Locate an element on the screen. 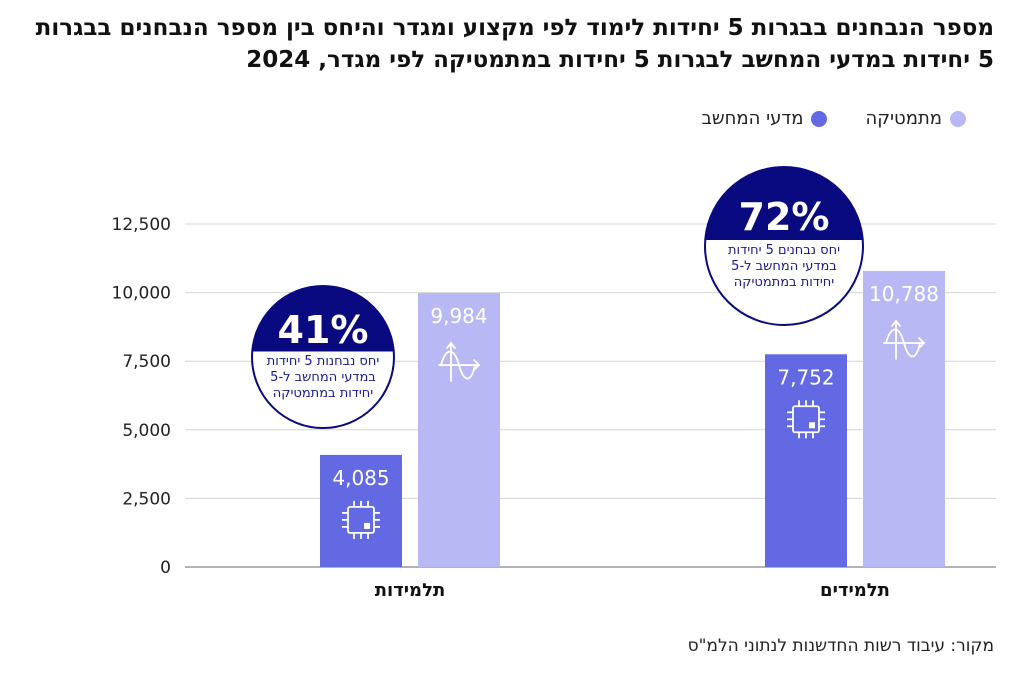 The image size is (1024, 687). legend-swatch-computer-science is located at coordinates (819, 118).